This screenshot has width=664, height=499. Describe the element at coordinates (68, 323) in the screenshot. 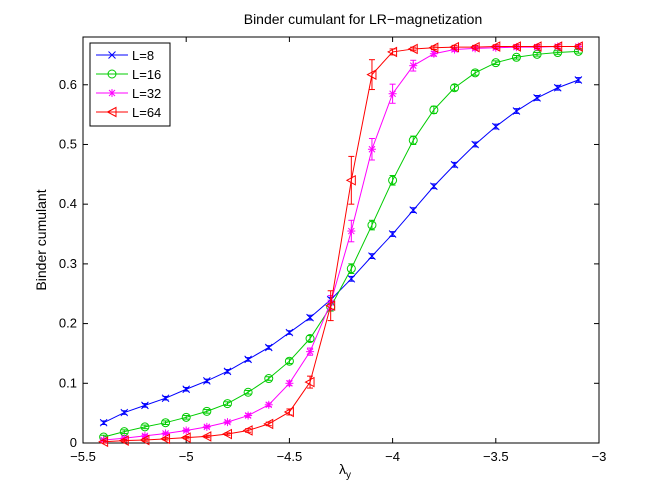

I see `y-tick-label: 0.2` at that location.